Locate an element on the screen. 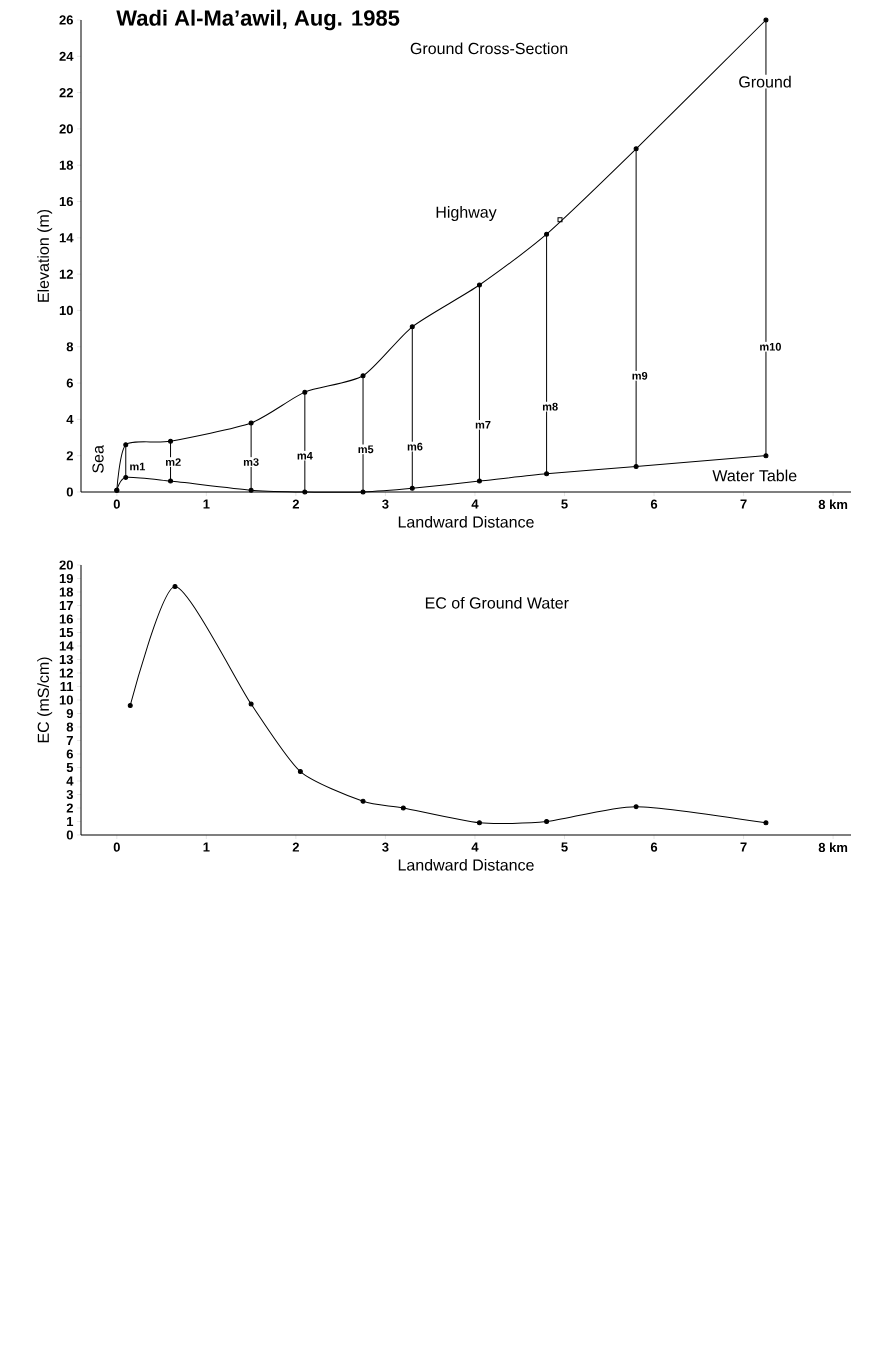  annotation: m7 is located at coordinates (483, 425).